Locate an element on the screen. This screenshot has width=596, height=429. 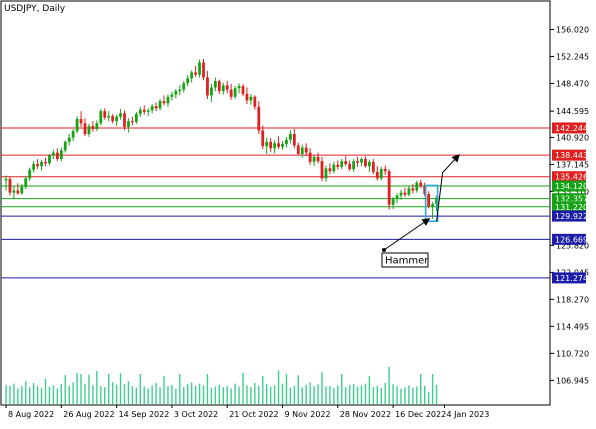
y-tick-label: 110.720 is located at coordinates (572, 353).